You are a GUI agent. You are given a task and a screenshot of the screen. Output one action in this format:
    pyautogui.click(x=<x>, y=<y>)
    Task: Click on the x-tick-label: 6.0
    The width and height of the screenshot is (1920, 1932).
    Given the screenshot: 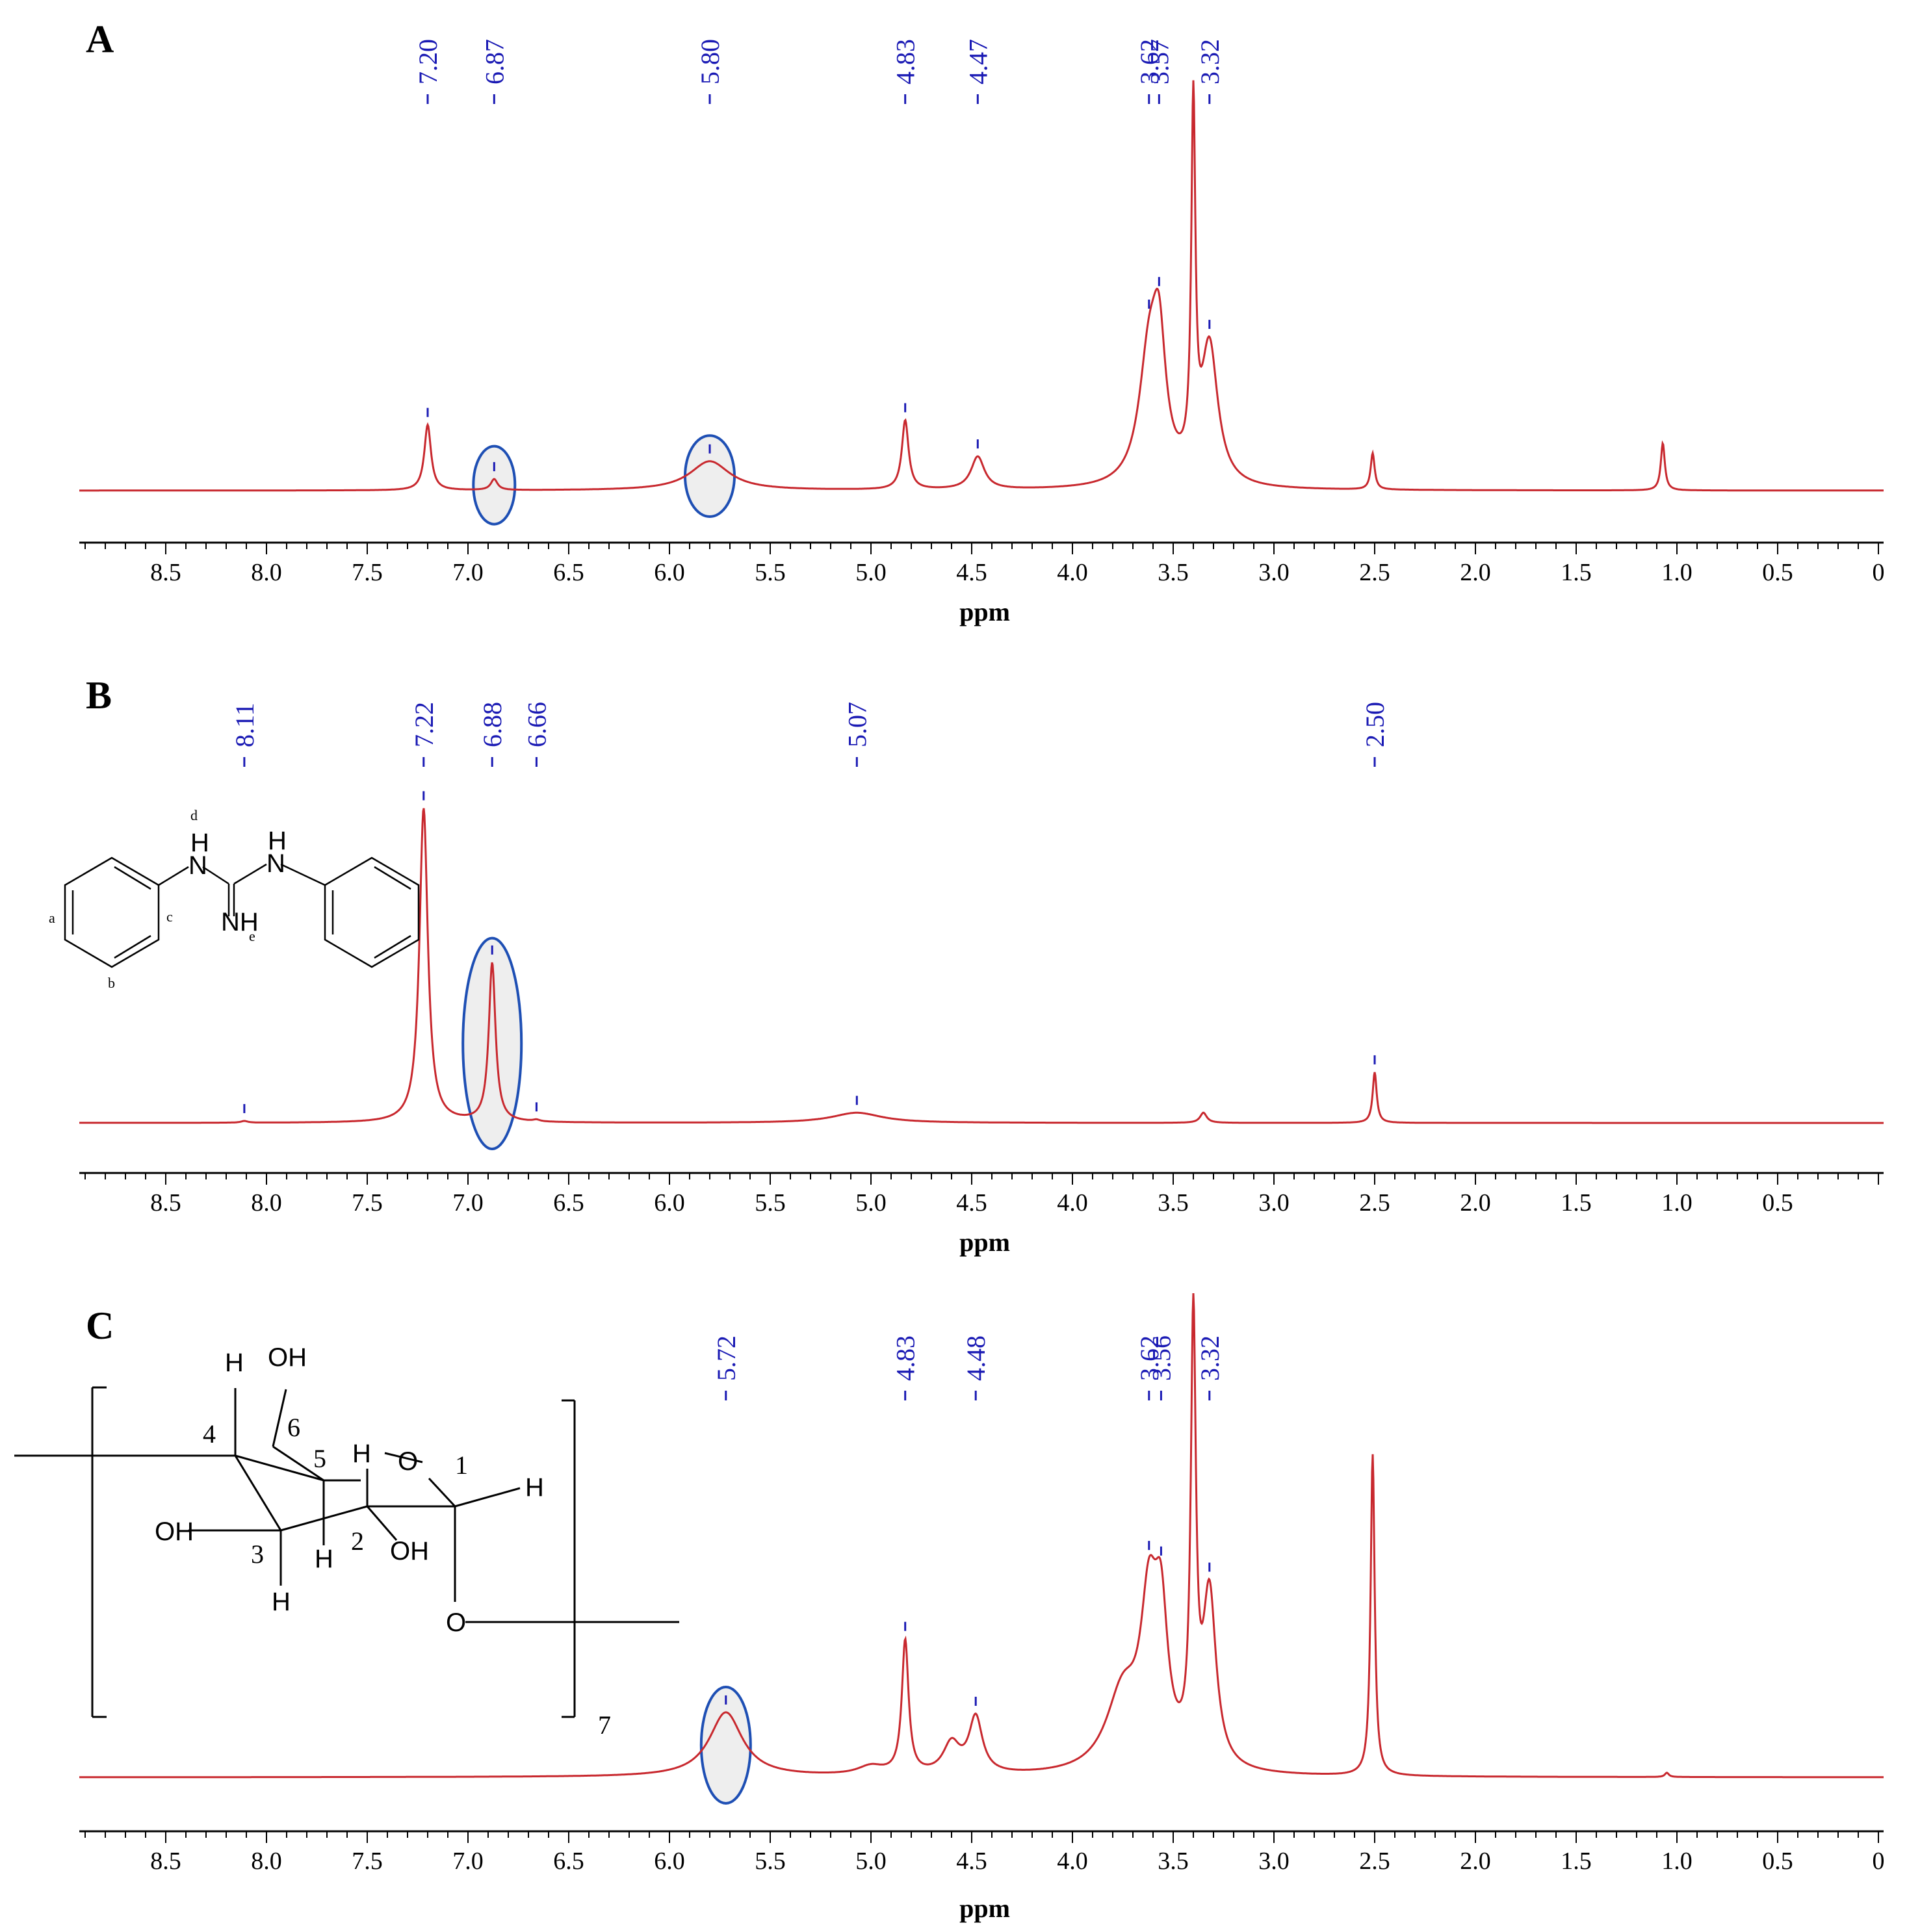 What is the action you would take?
    pyautogui.click(x=669, y=572)
    